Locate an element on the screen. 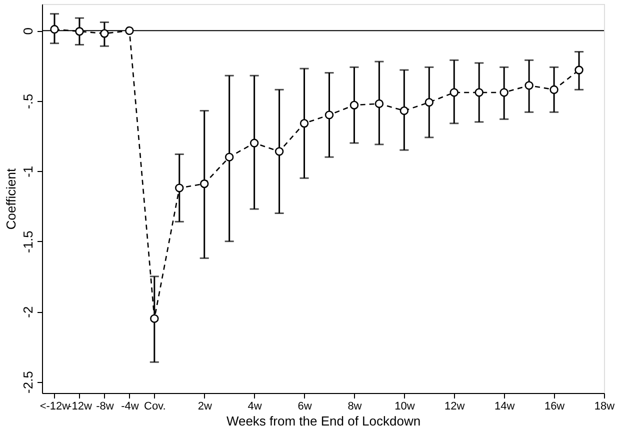  x-axis-title: Weeks from the End of Lockdown is located at coordinates (323, 421).